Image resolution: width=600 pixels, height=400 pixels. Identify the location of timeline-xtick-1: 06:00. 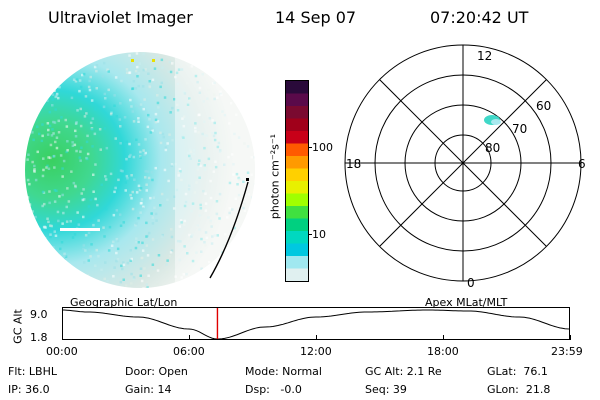
(189, 351).